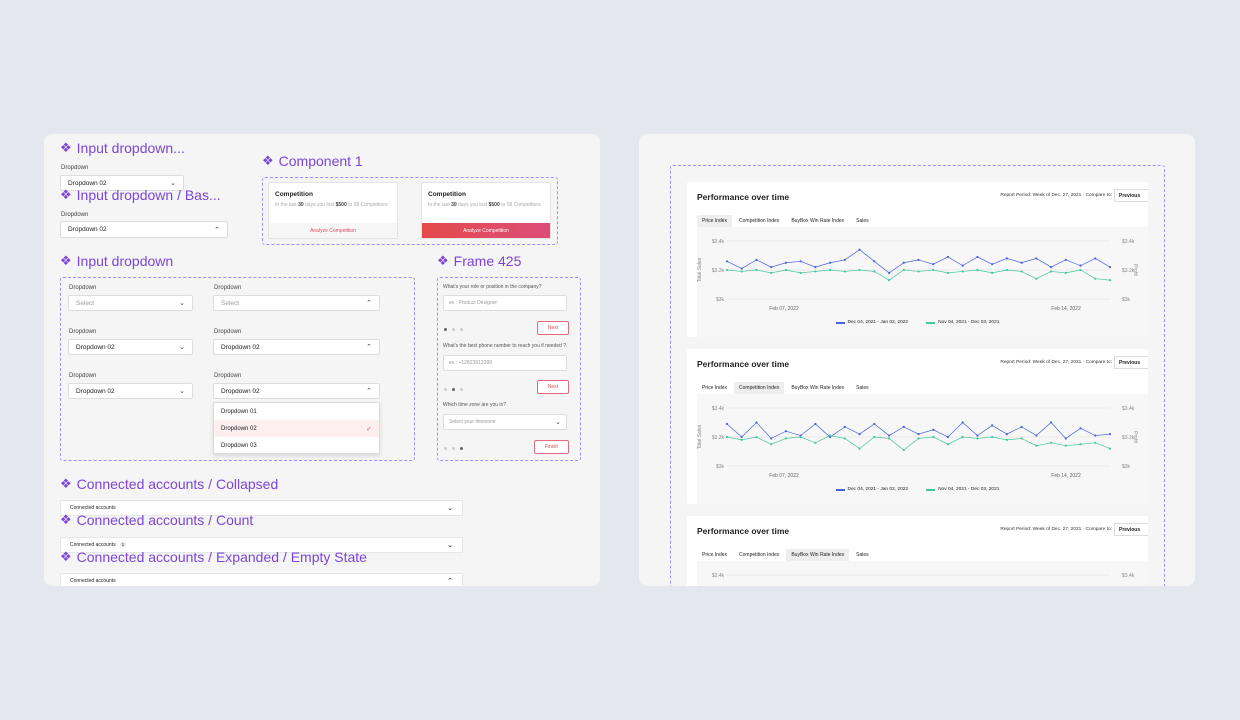 This screenshot has height=720, width=1240. Describe the element at coordinates (130, 303) in the screenshot. I see `dropdown-placeholder: Select ⌄` at that location.